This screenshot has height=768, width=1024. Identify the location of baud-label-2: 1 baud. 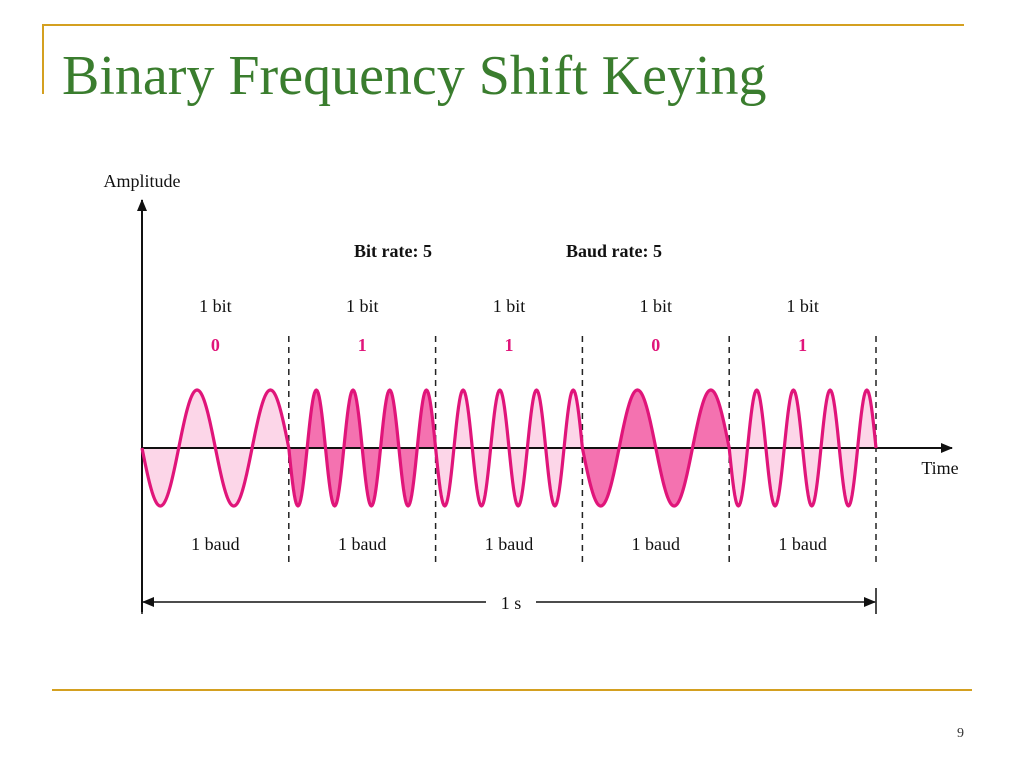
(362, 544).